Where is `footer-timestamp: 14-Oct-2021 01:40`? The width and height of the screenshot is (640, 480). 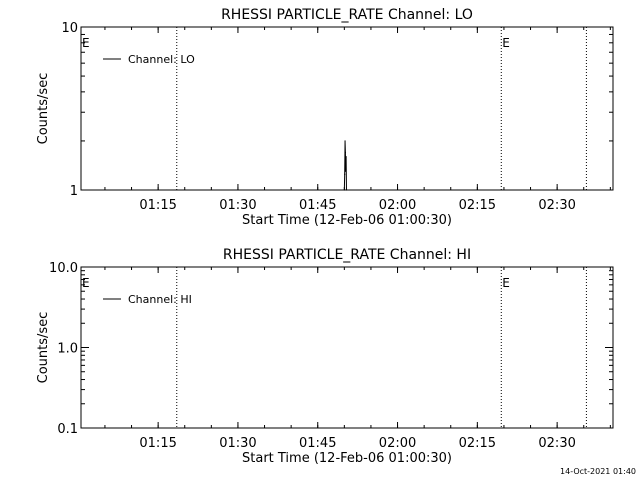 footer-timestamp: 14-Oct-2021 01:40 is located at coordinates (598, 471).